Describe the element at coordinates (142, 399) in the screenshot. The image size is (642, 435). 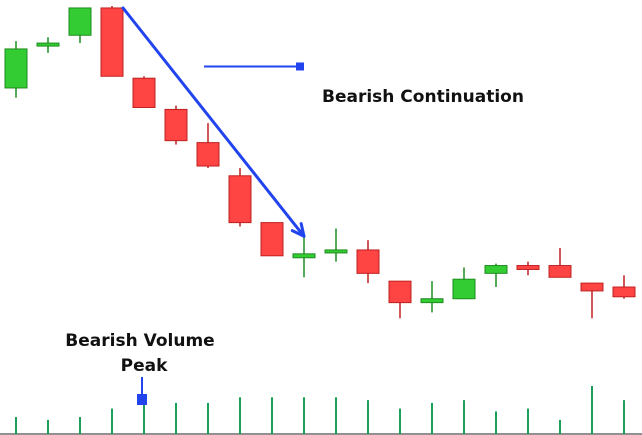
I see `volume-peak-marker` at that location.